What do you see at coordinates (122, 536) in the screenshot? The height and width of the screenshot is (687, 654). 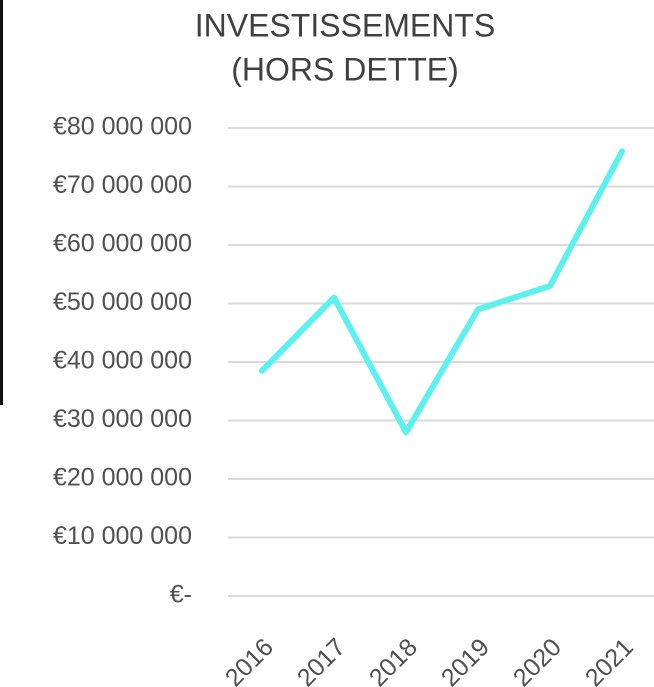 I see `y-tick-label: €10 000 000` at bounding box center [122, 536].